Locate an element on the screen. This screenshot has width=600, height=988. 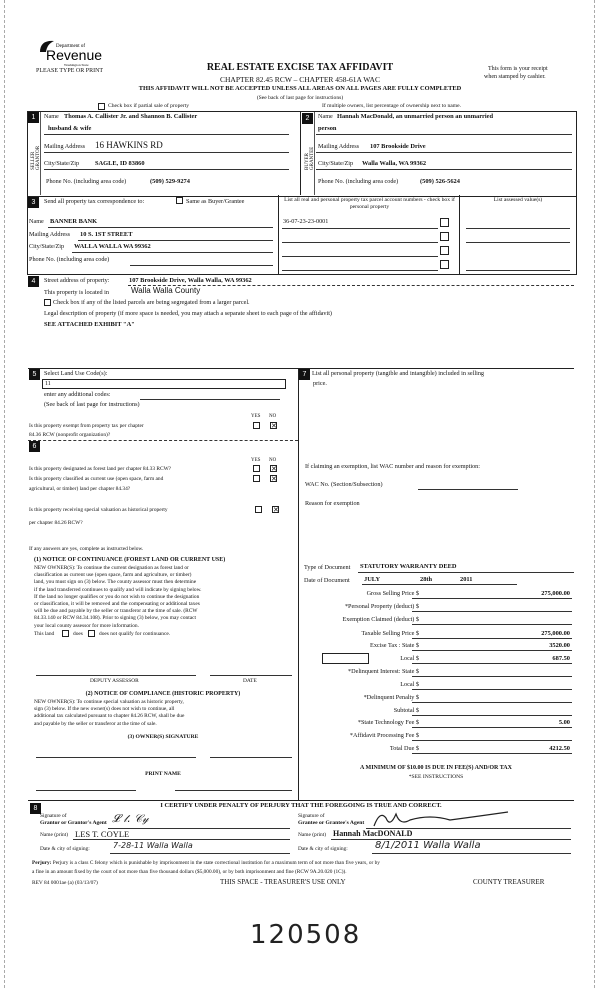
date-city-label: Date & city of signing: is located at coordinates (65, 849).